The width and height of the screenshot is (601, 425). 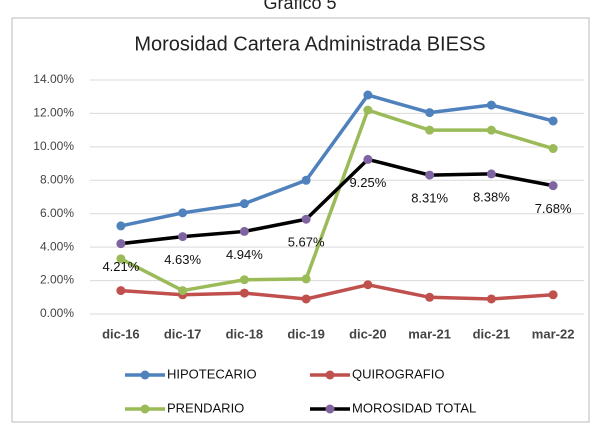 What do you see at coordinates (57, 179) in the screenshot?
I see `y-tick-label: 8.00%` at bounding box center [57, 179].